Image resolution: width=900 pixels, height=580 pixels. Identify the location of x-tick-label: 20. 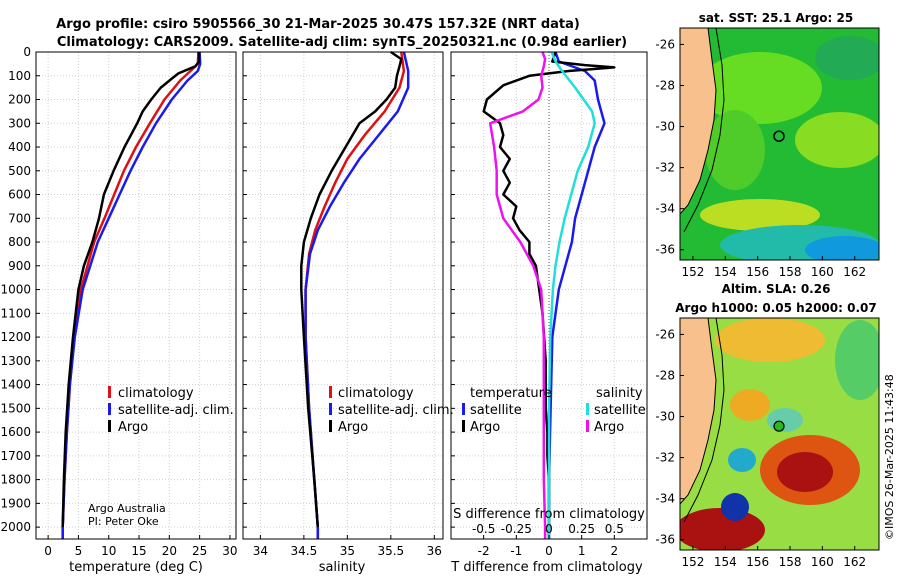
(169, 551).